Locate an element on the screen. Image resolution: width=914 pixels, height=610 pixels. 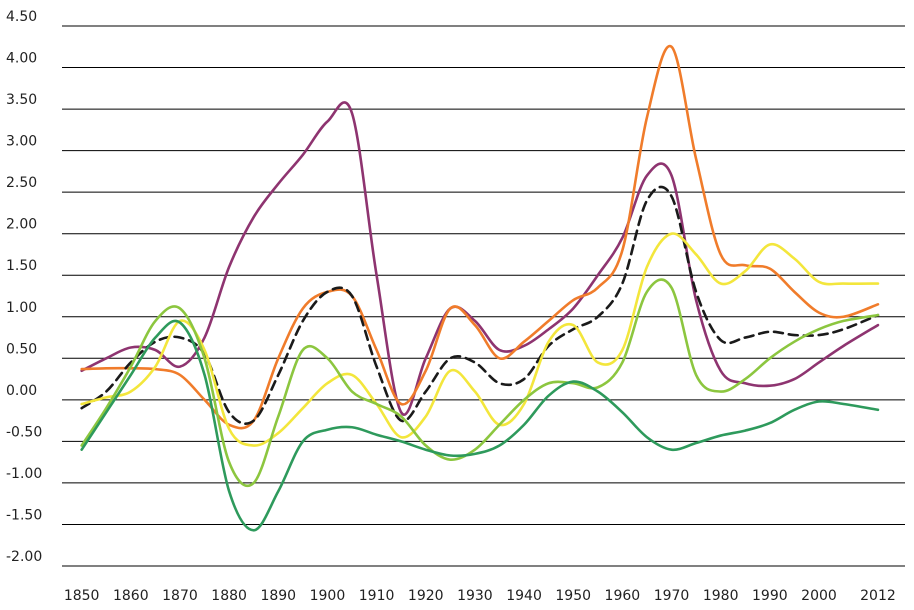
x-tick-label: 2000 is located at coordinates (819, 596).